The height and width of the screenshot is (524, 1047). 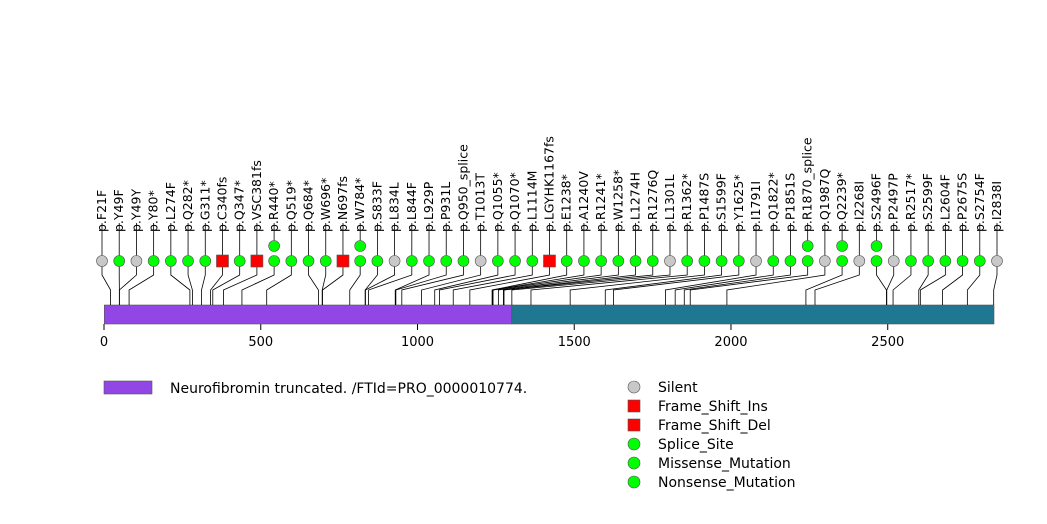 I want to click on mutation-label: p.LGYHK1167fs, so click(x=549, y=184).